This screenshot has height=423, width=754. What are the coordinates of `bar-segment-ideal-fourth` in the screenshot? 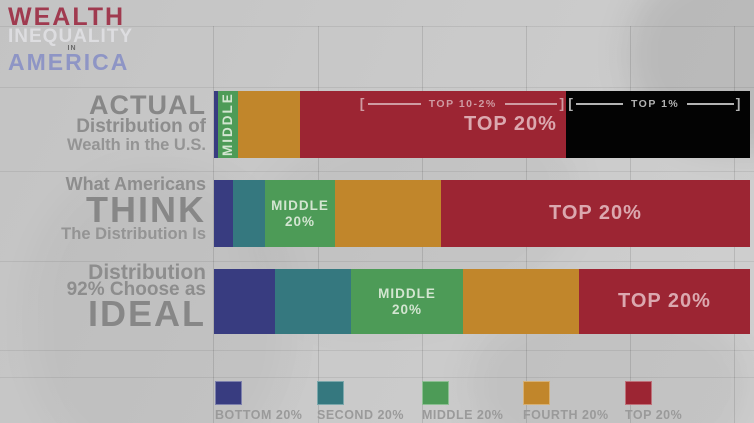 It's located at (521, 301).